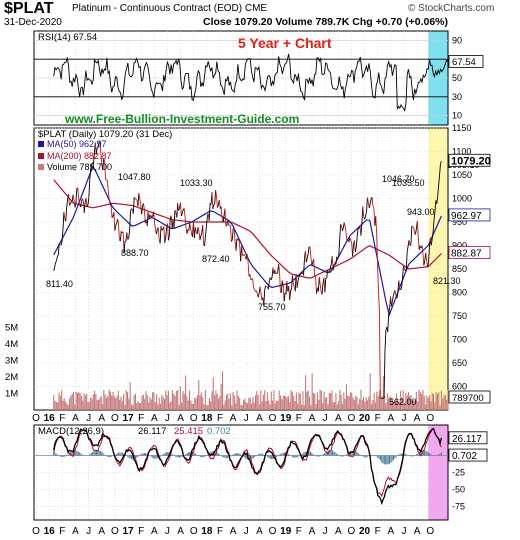 This screenshot has width=520, height=540. What do you see at coordinates (466, 254) in the screenshot?
I see `price-last-value: 882.87` at bounding box center [466, 254].